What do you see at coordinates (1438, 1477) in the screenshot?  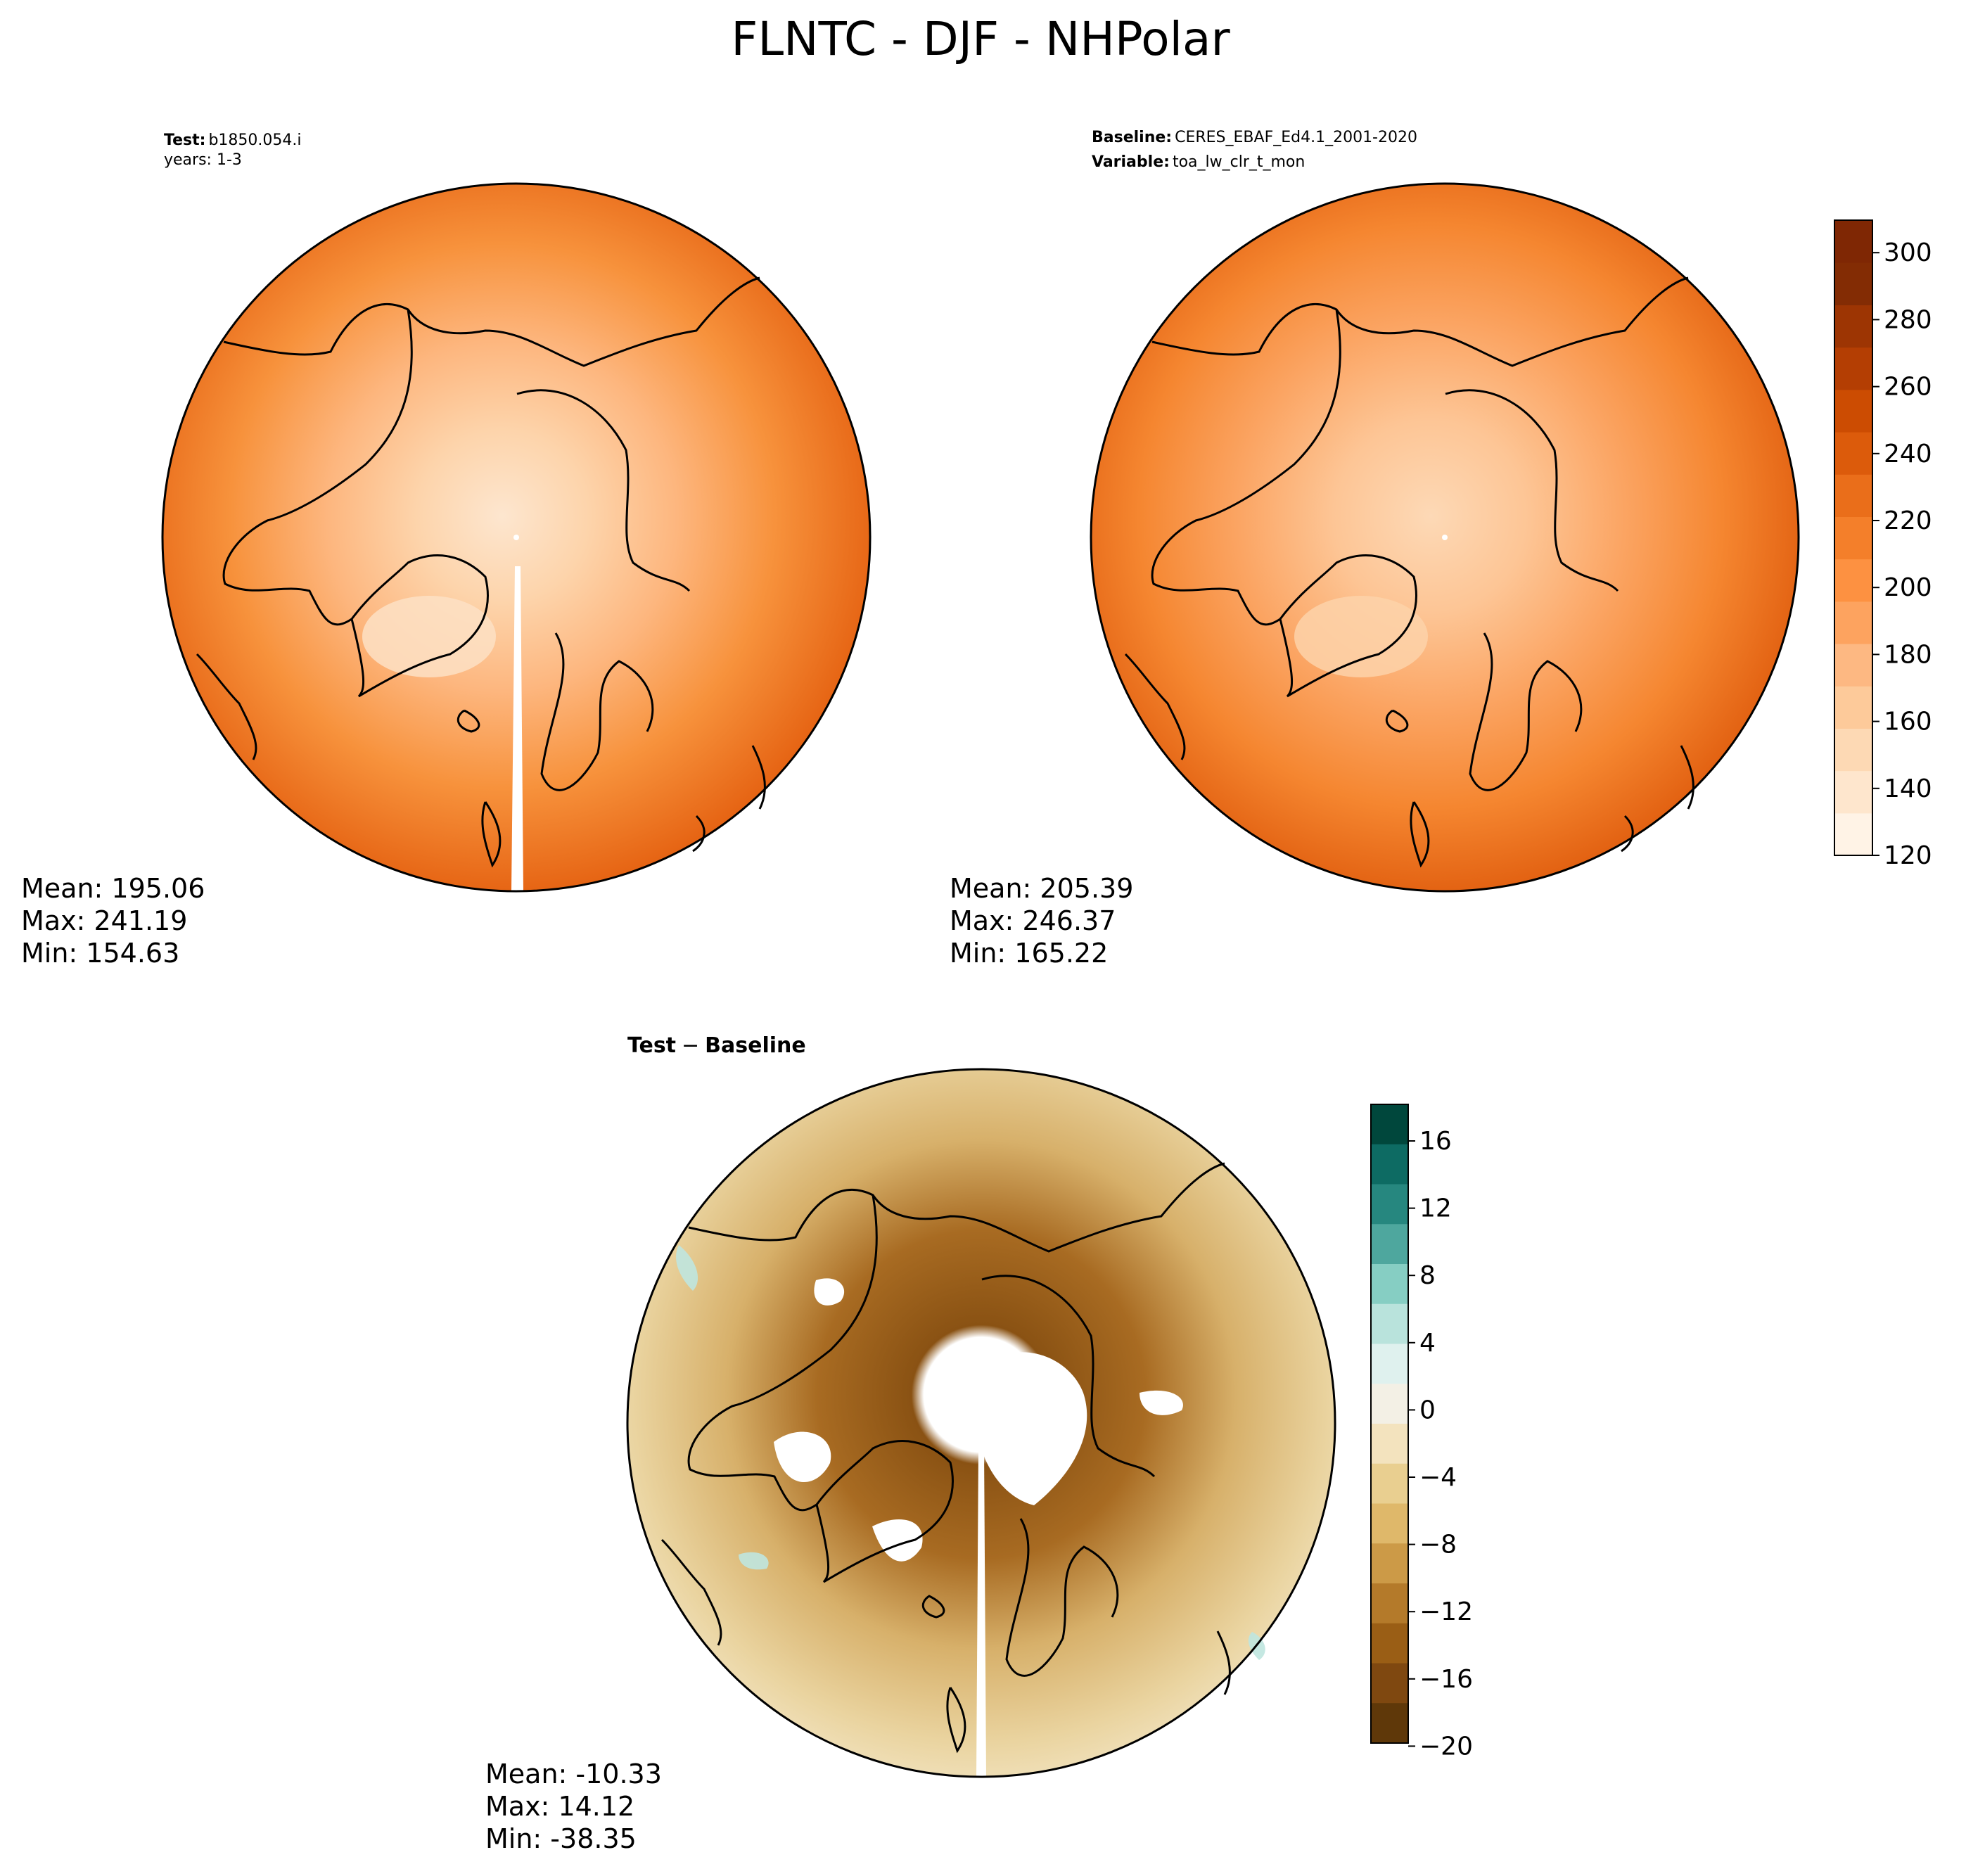 I see `colorbar-tick-label: −4` at bounding box center [1438, 1477].